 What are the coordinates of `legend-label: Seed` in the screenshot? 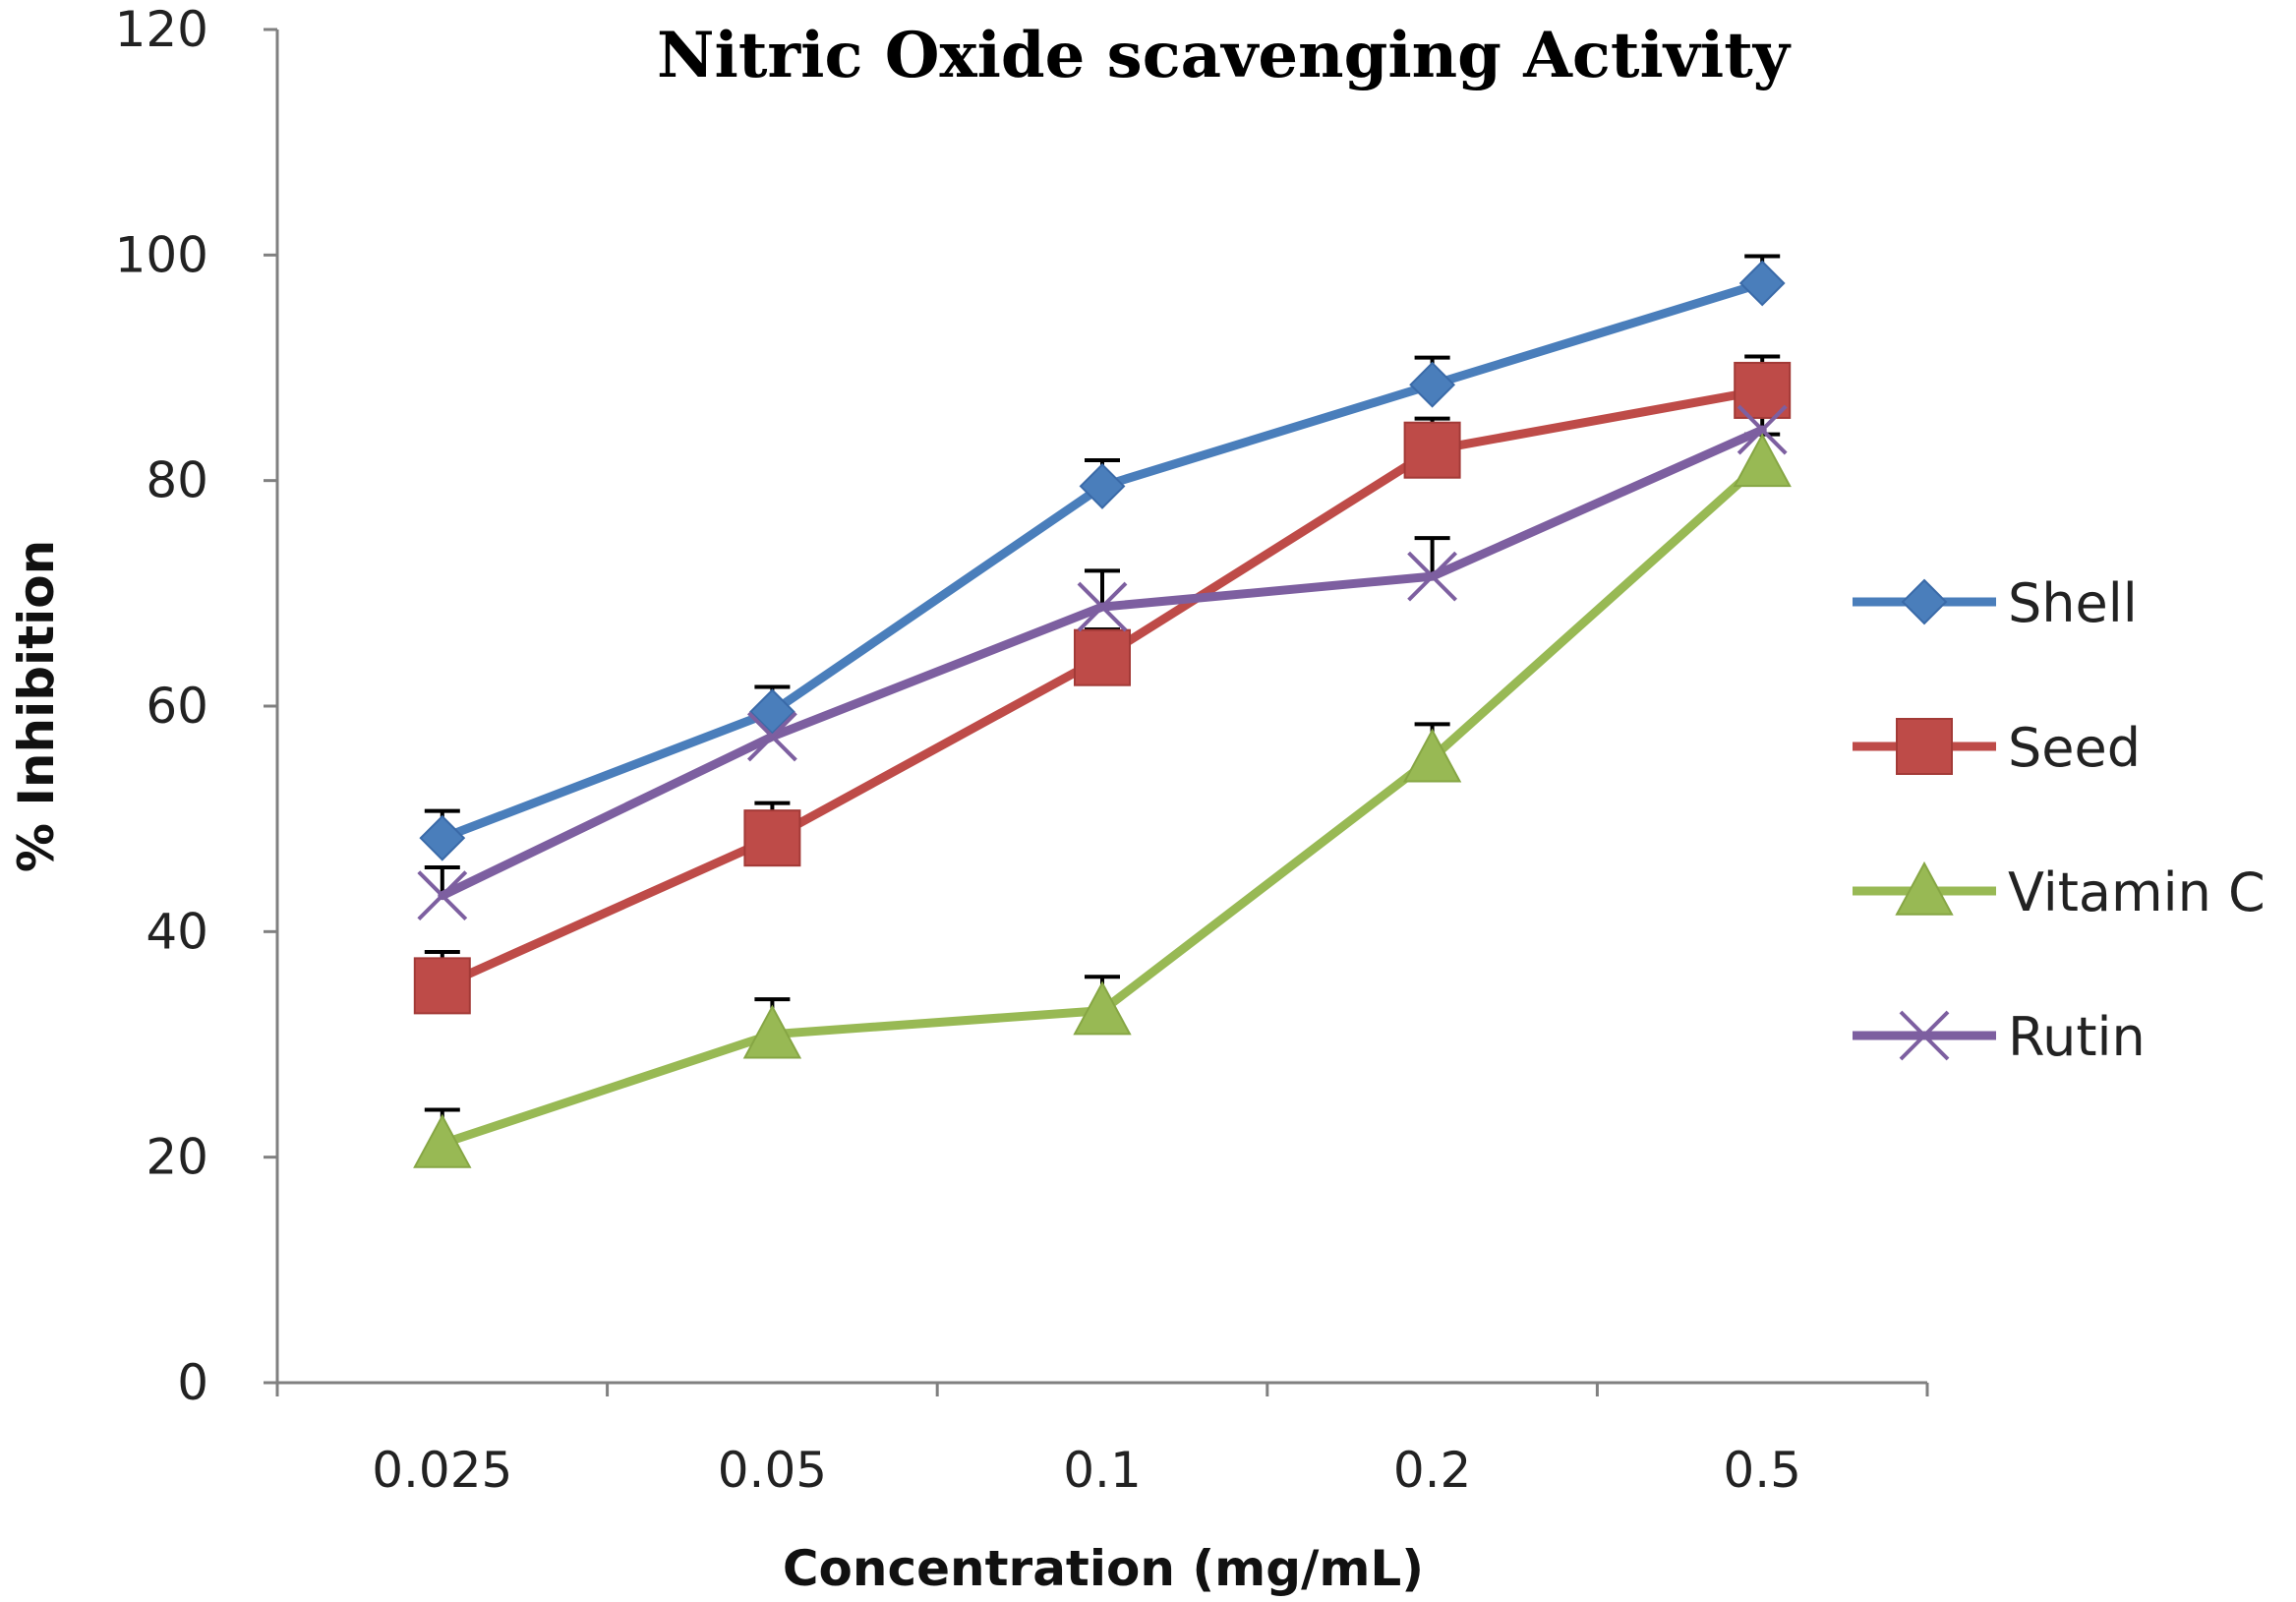 It's located at (2074, 748).